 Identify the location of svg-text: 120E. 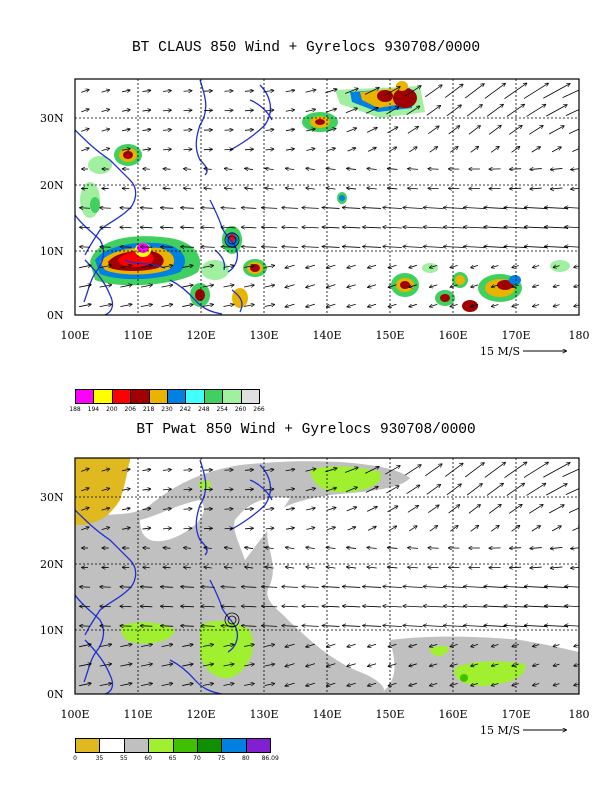
(200, 335).